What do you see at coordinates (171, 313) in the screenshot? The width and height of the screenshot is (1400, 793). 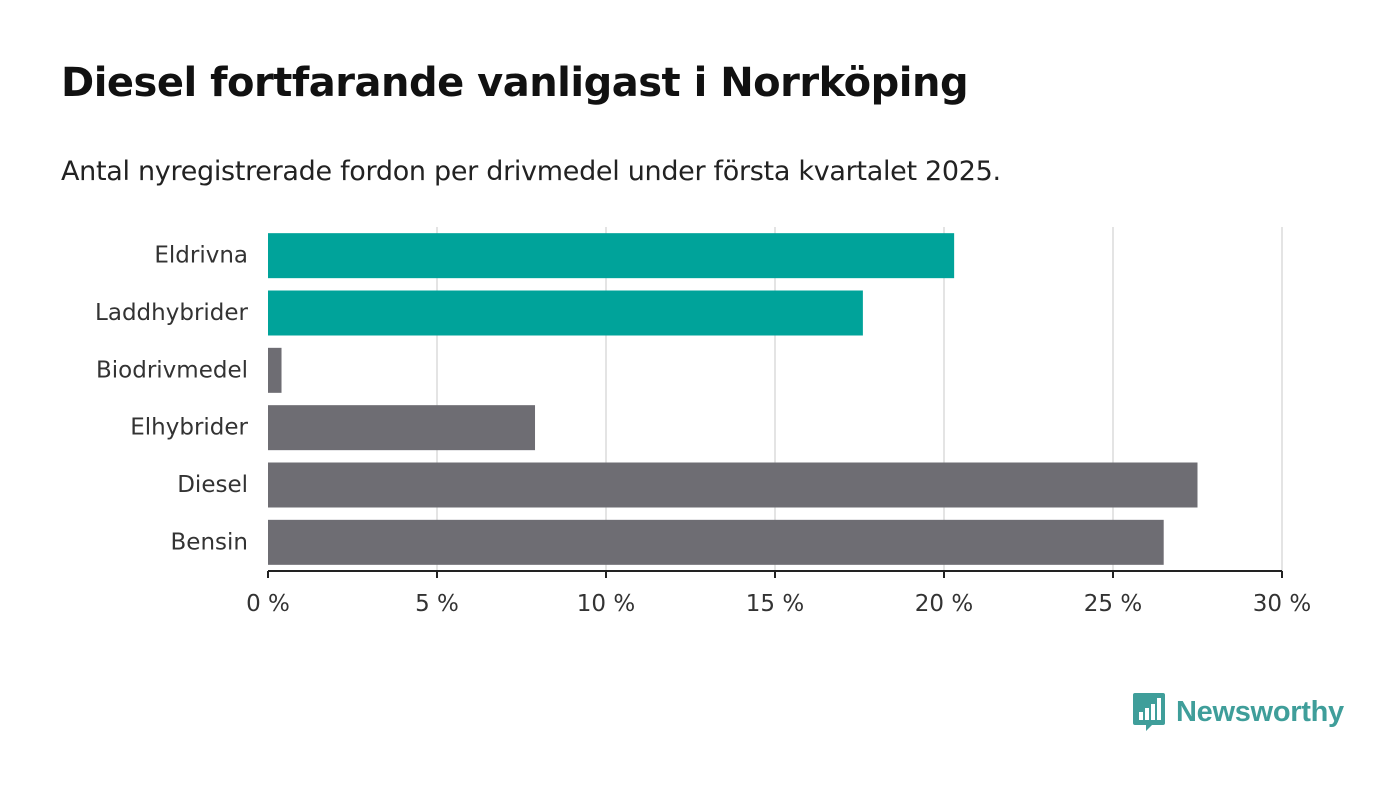 I see `category-label: Laddhybrider` at bounding box center [171, 313].